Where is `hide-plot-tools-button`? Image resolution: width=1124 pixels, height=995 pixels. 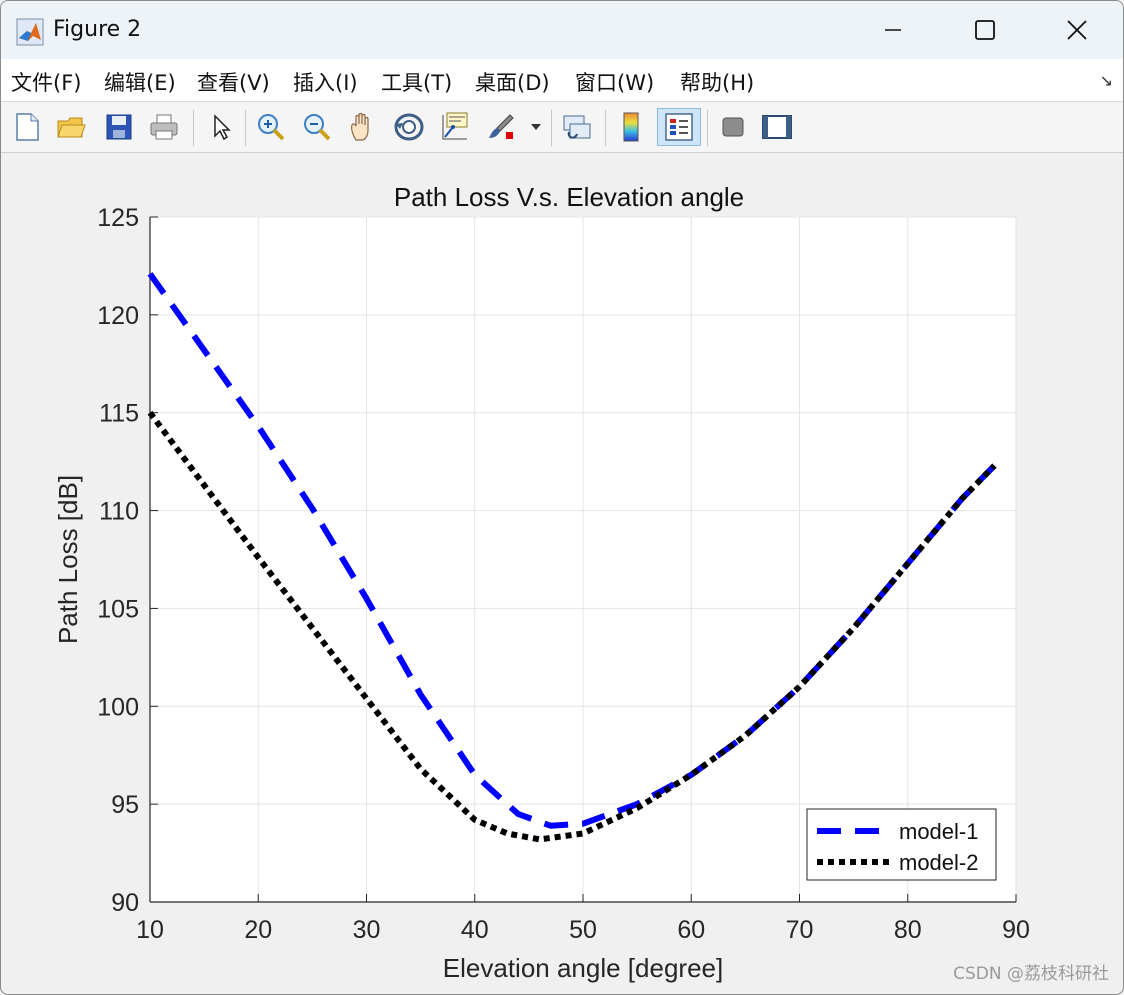 hide-plot-tools-button is located at coordinates (733, 127).